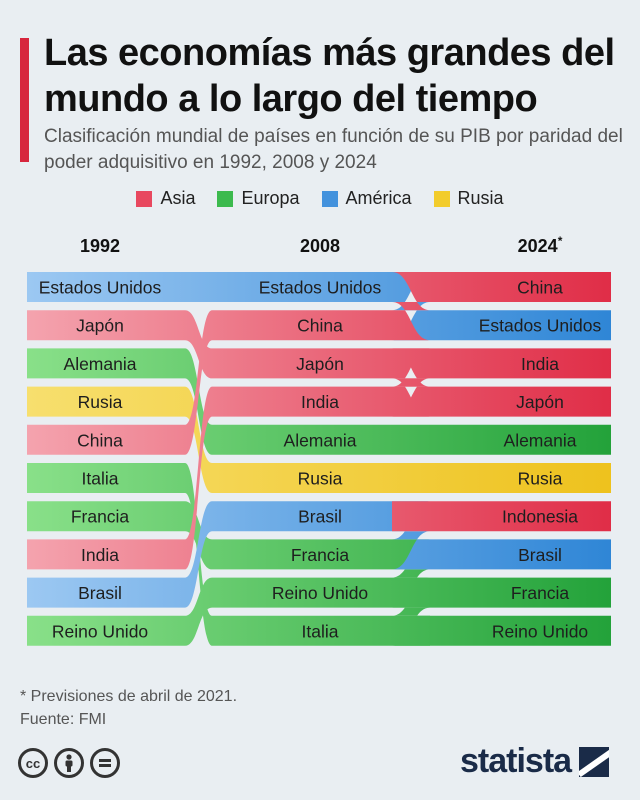 The width and height of the screenshot is (640, 800). I want to click on flow-band-estados-unidos, so click(319, 306).